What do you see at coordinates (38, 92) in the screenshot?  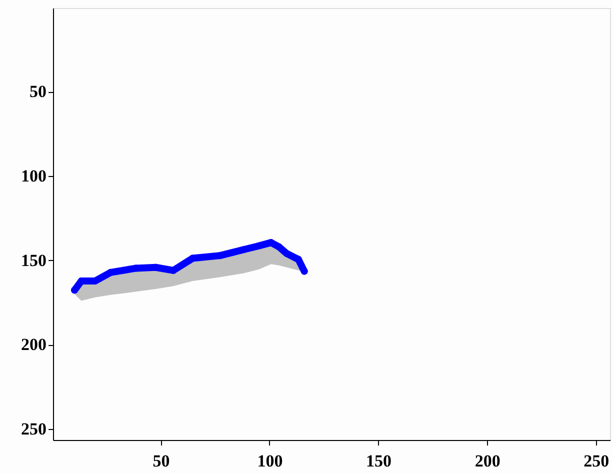 I see `y-tick-label: 50` at bounding box center [38, 92].